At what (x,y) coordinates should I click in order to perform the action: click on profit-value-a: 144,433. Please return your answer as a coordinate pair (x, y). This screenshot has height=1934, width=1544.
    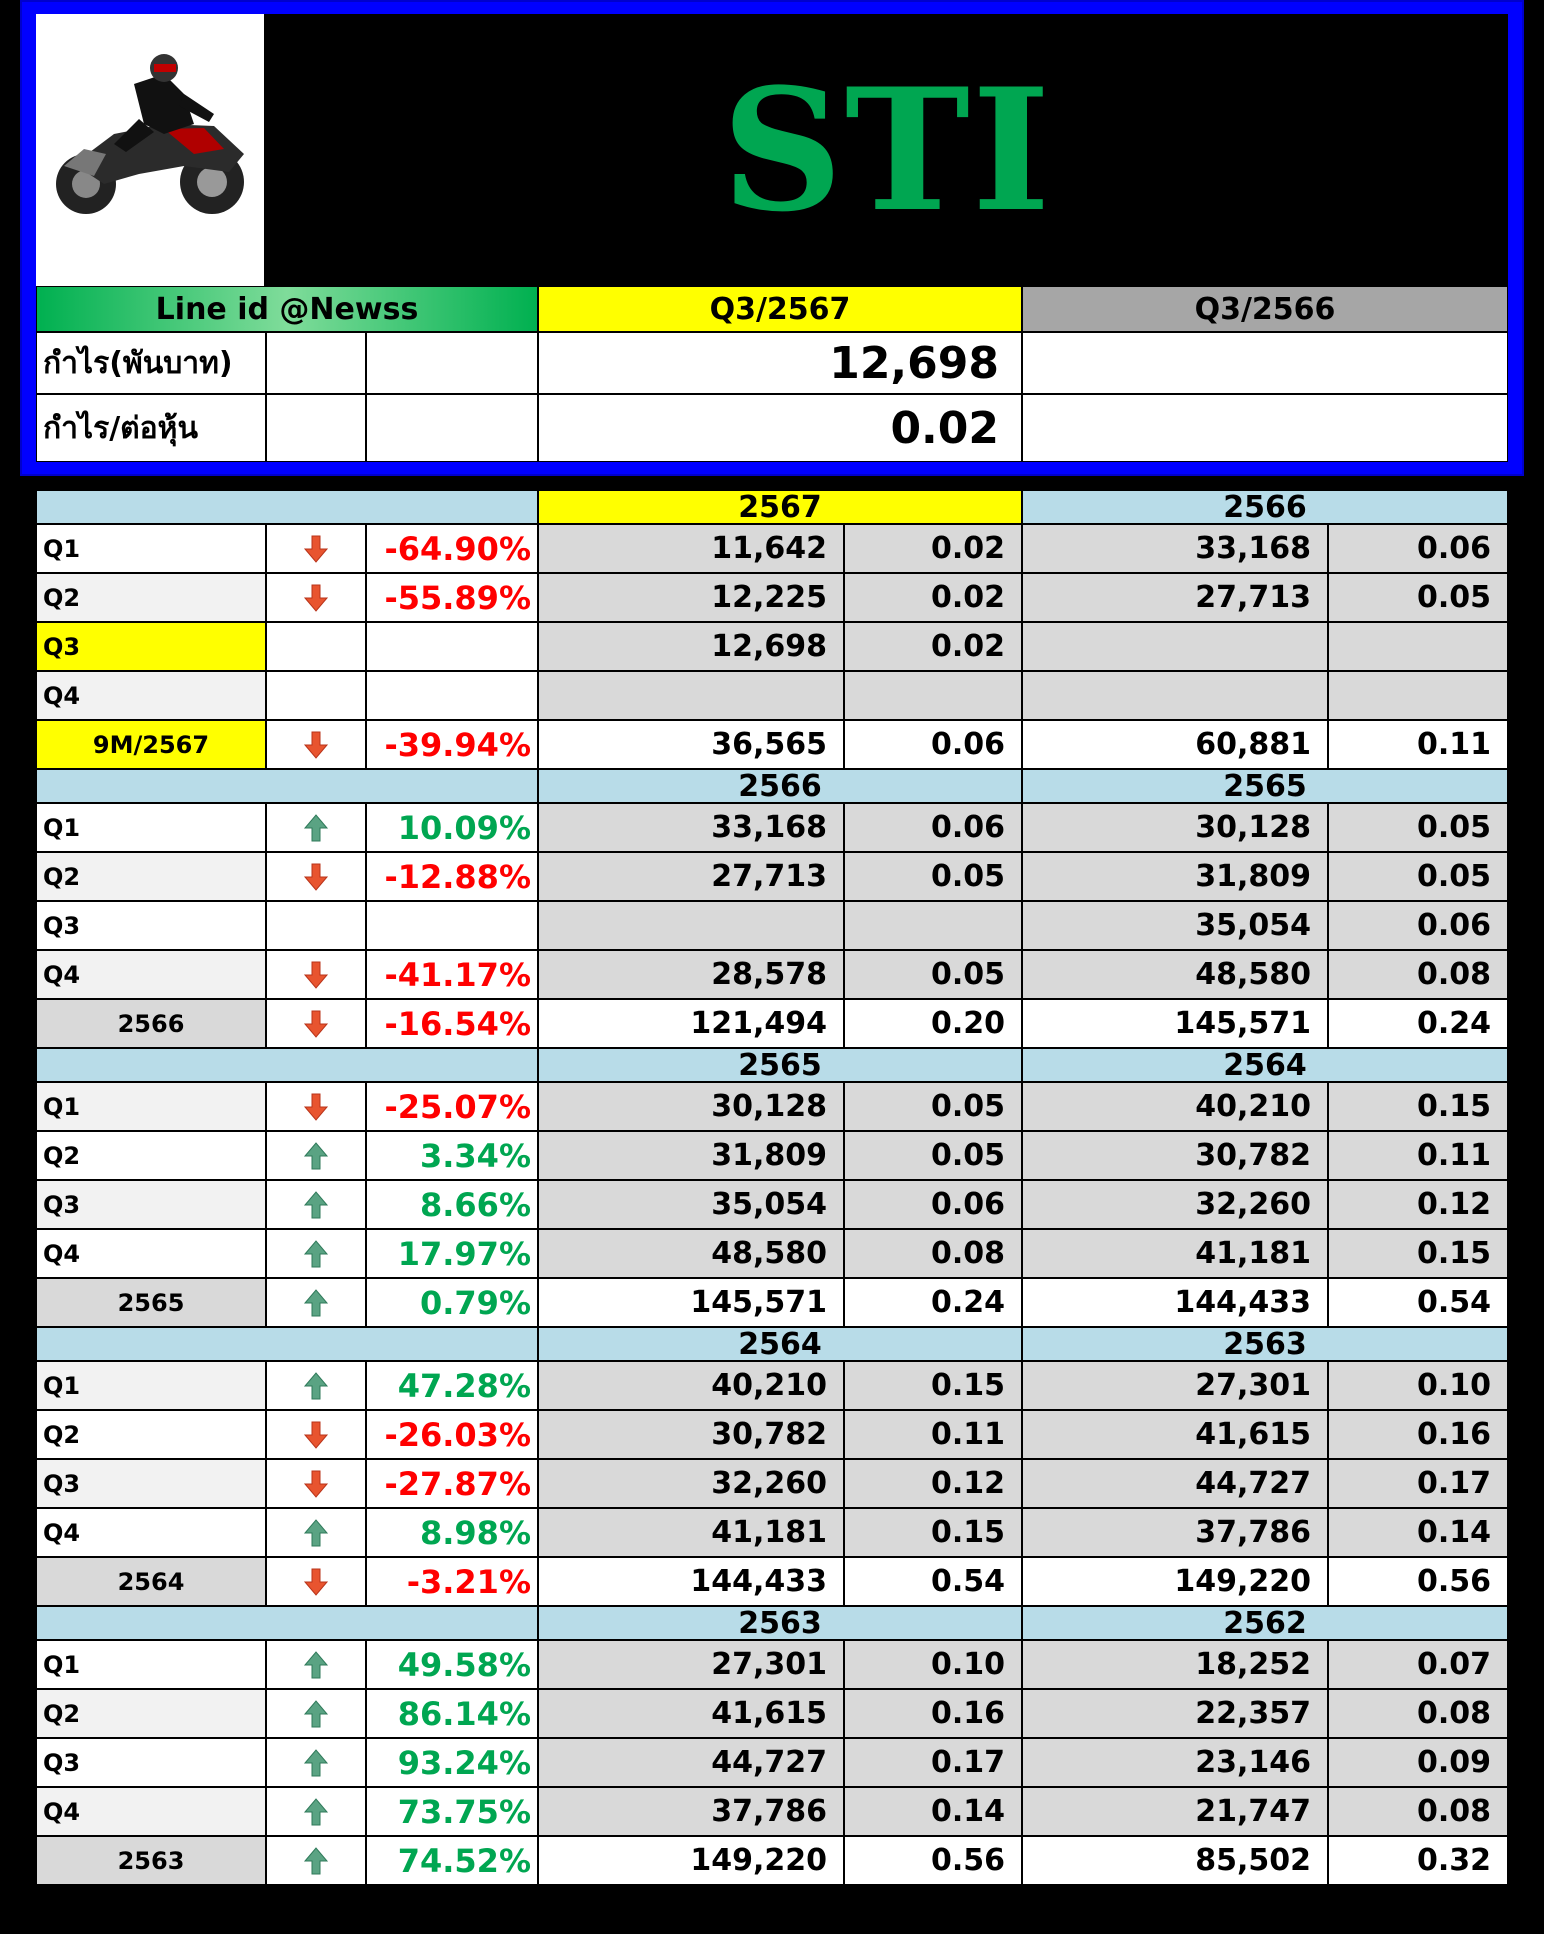
    Looking at the image, I should click on (691, 1581).